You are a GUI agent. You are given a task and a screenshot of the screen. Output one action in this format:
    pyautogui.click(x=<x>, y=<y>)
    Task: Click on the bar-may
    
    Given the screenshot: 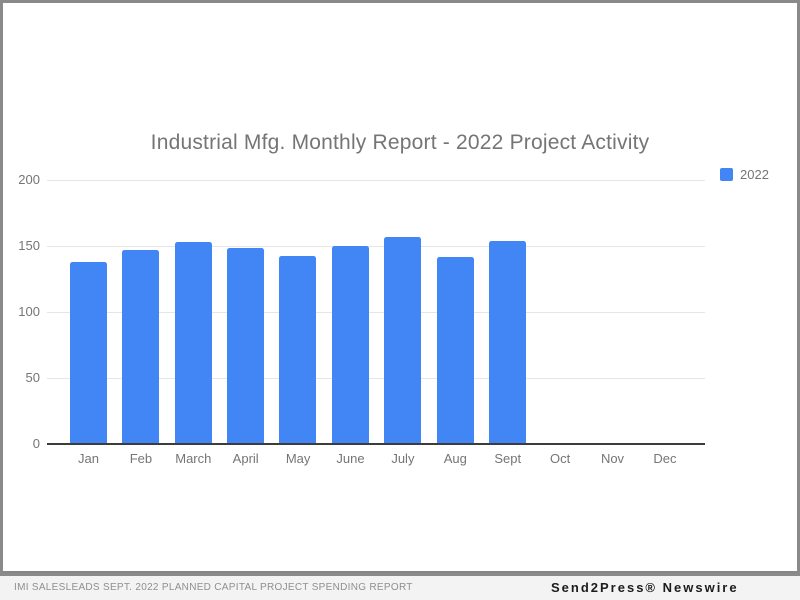 What is the action you would take?
    pyautogui.click(x=298, y=349)
    